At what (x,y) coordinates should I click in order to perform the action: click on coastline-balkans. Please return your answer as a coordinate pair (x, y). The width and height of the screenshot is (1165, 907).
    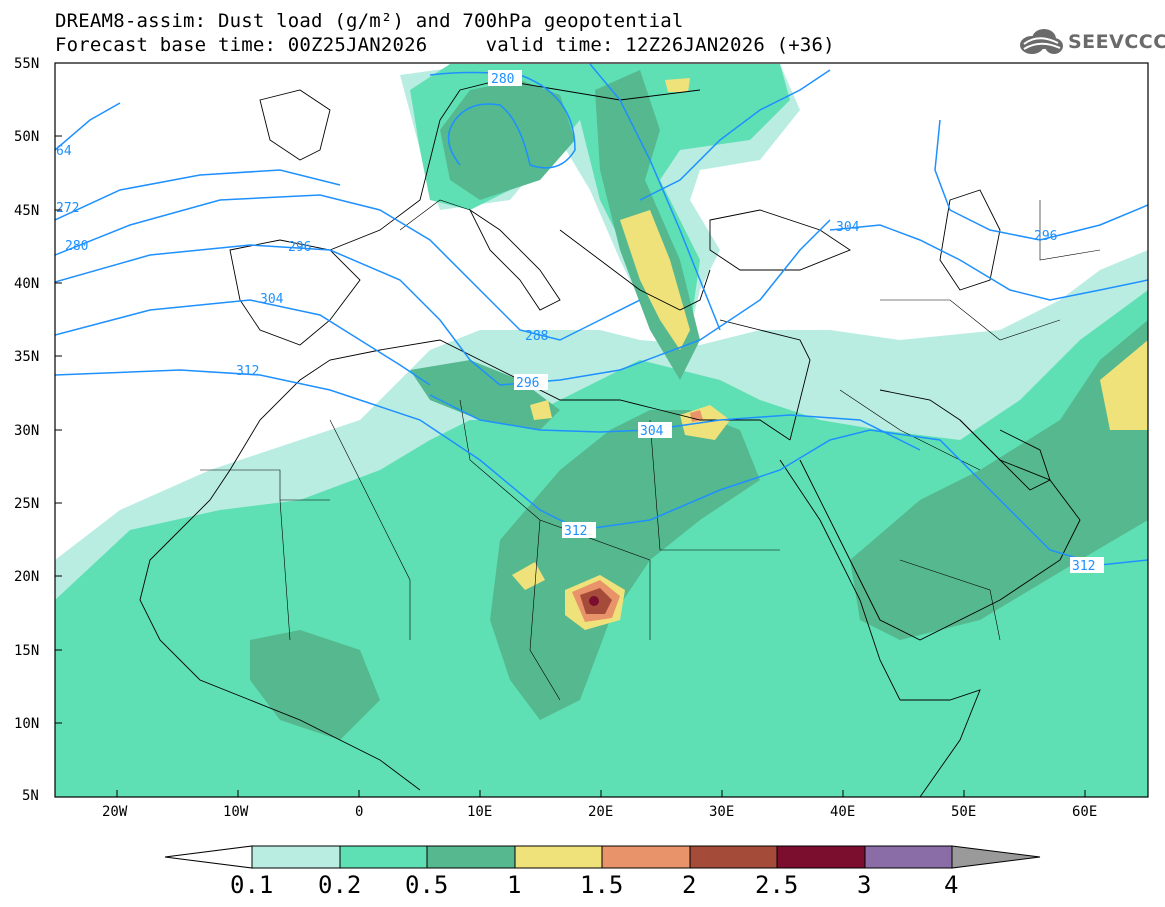
    Looking at the image, I should click on (635, 270).